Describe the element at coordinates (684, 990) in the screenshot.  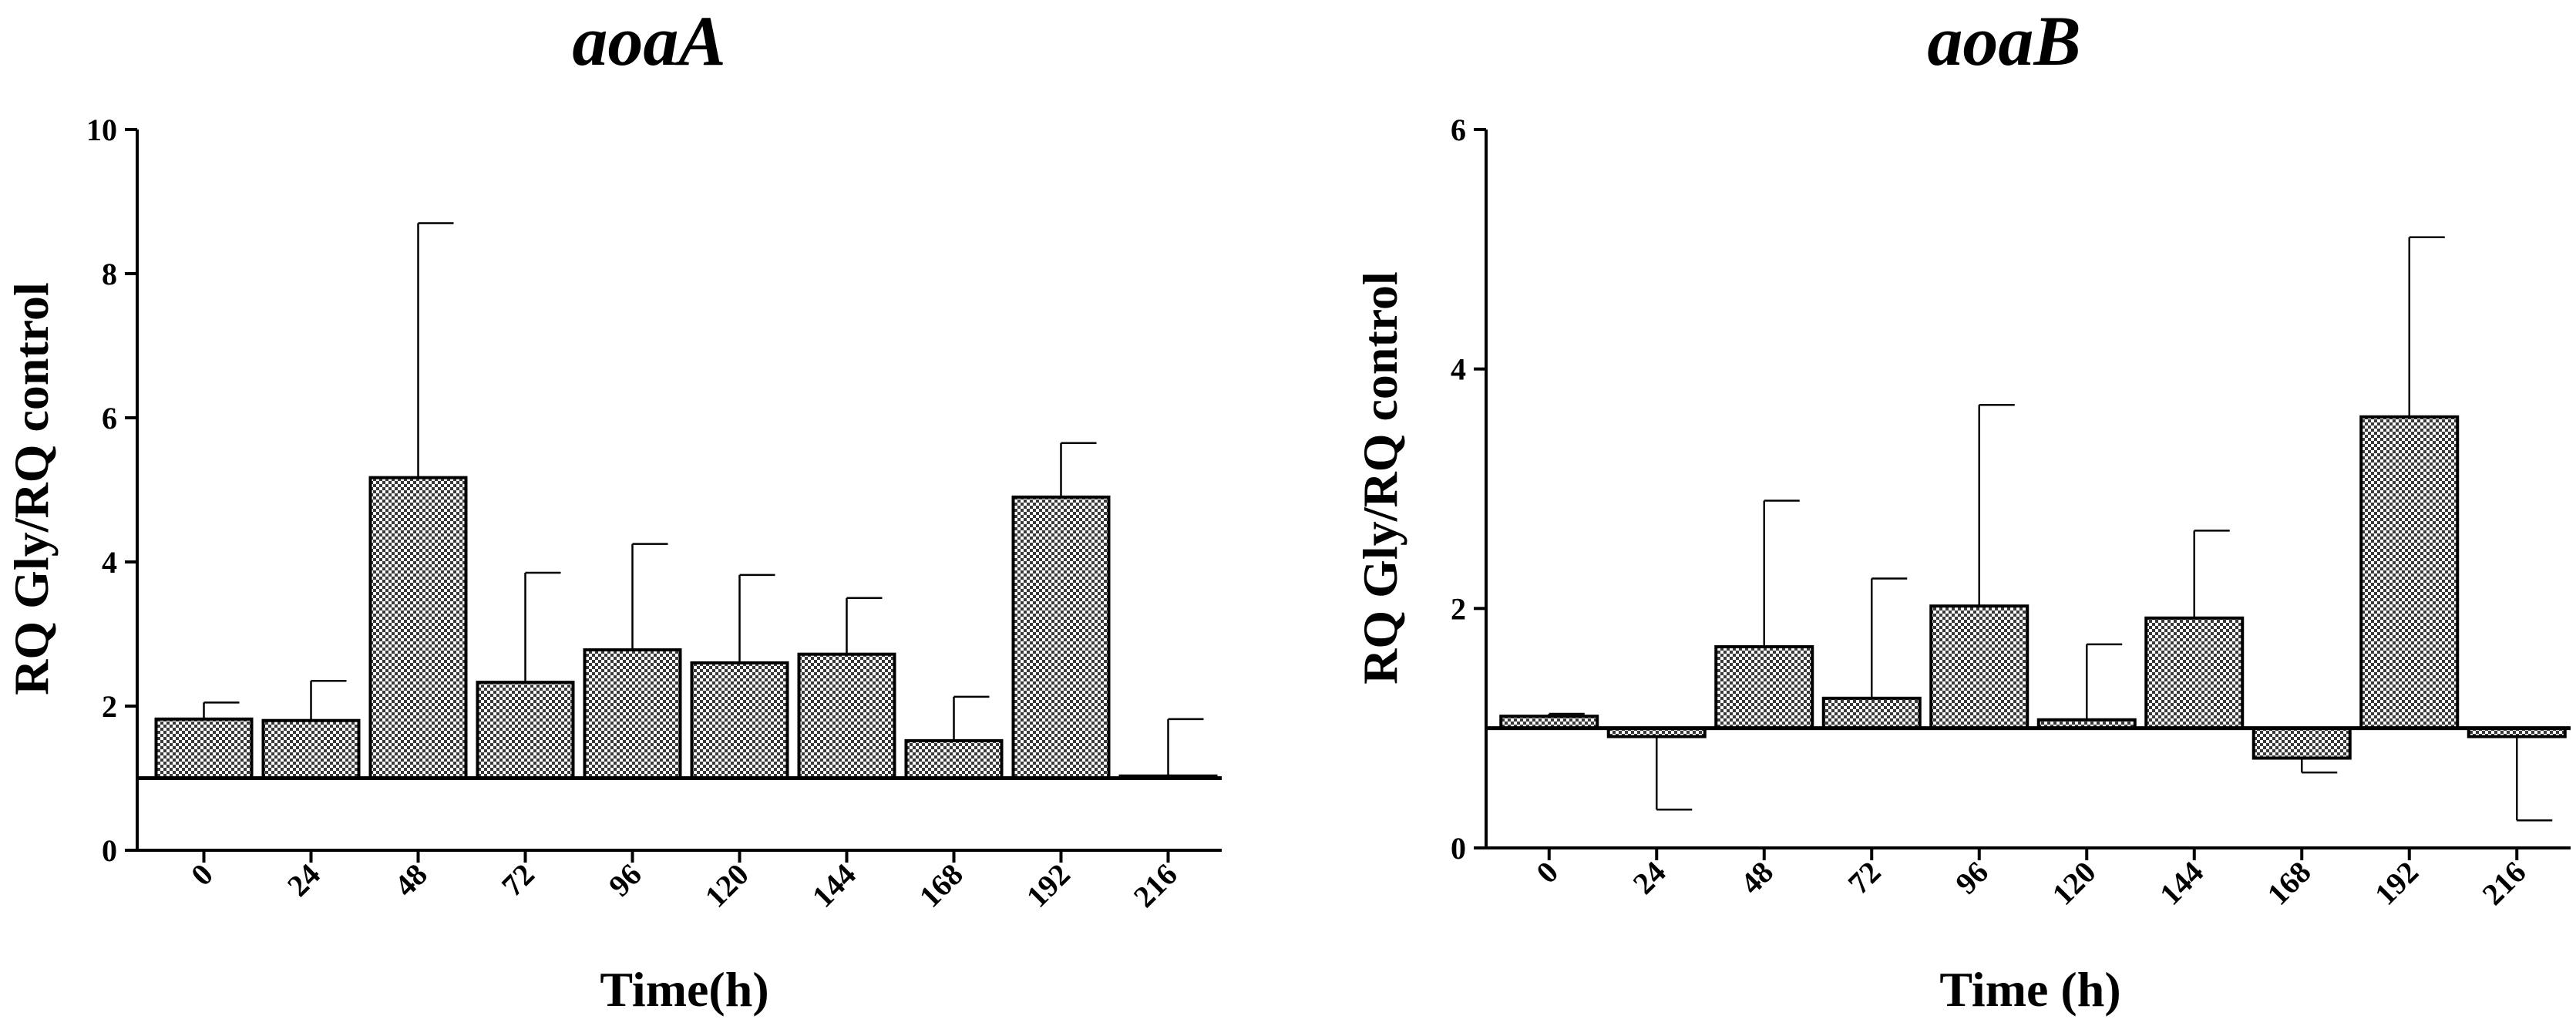
I see `x-axis-title: Time(h)` at that location.